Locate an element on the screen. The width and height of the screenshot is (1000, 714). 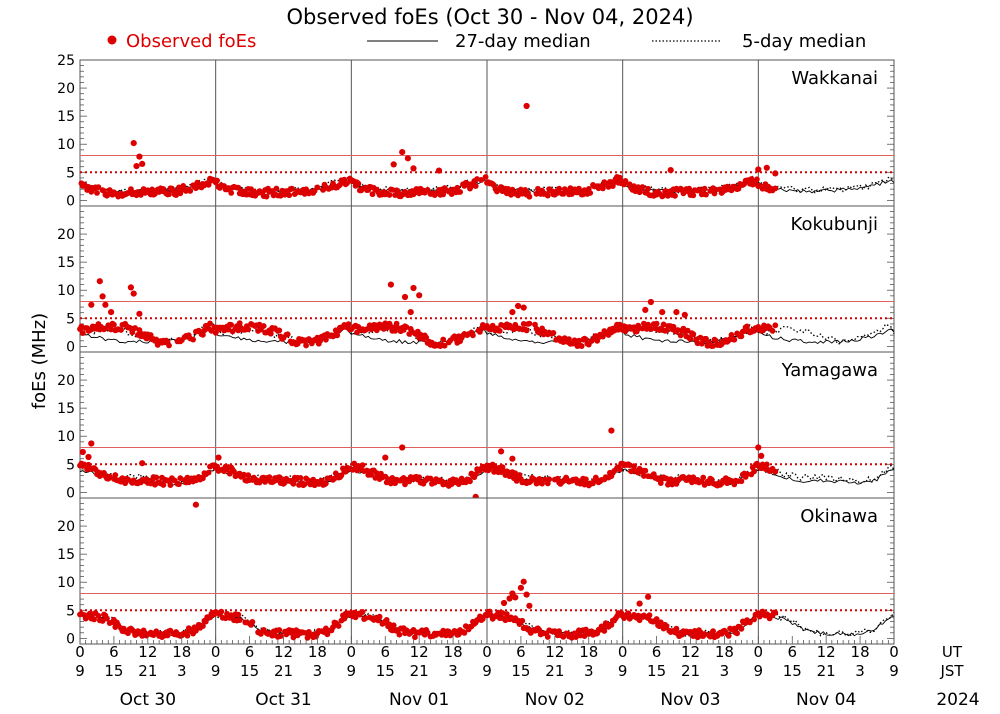
y-axis-label: foEs (MHz) is located at coordinates (39, 361).